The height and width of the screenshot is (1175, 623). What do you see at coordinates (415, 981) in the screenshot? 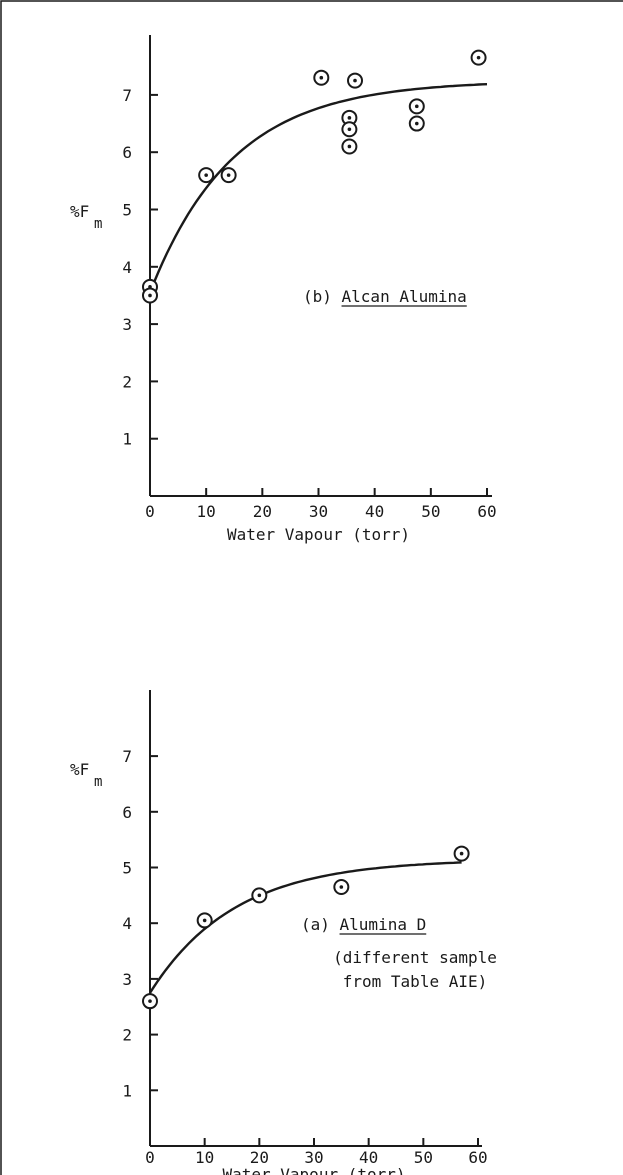
I see `panel-note-line: from Table AIE)` at bounding box center [415, 981].